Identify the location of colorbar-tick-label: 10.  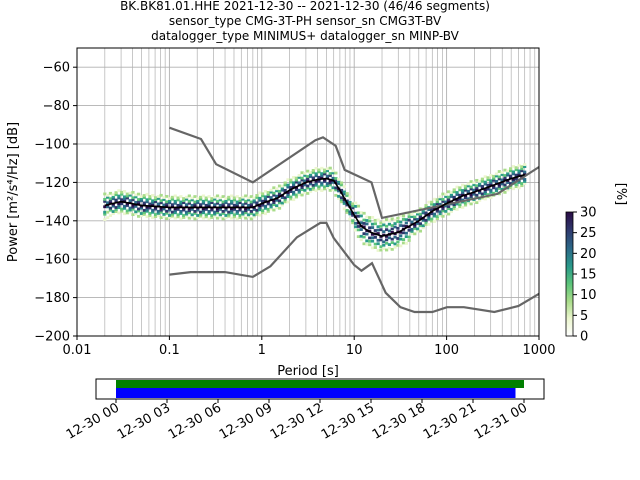
(588, 295).